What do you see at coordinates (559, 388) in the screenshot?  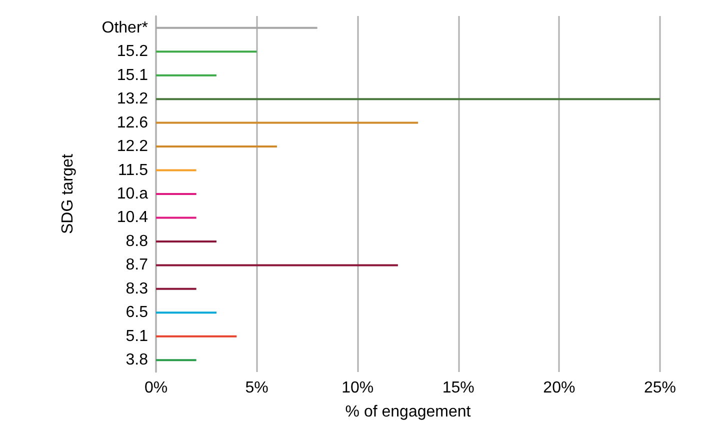 I see `x-tick-label: 20%` at bounding box center [559, 388].